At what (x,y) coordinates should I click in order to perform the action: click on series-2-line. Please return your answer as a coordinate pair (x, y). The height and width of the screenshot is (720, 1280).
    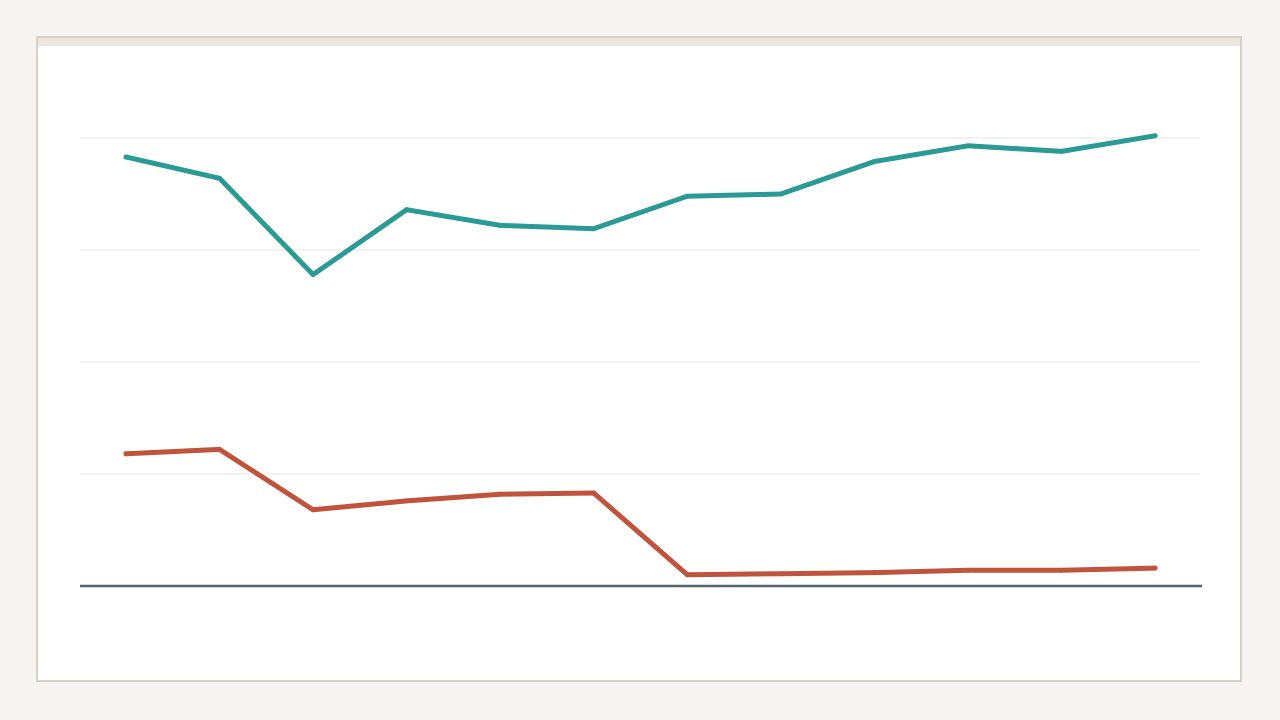
    Looking at the image, I should click on (640, 512).